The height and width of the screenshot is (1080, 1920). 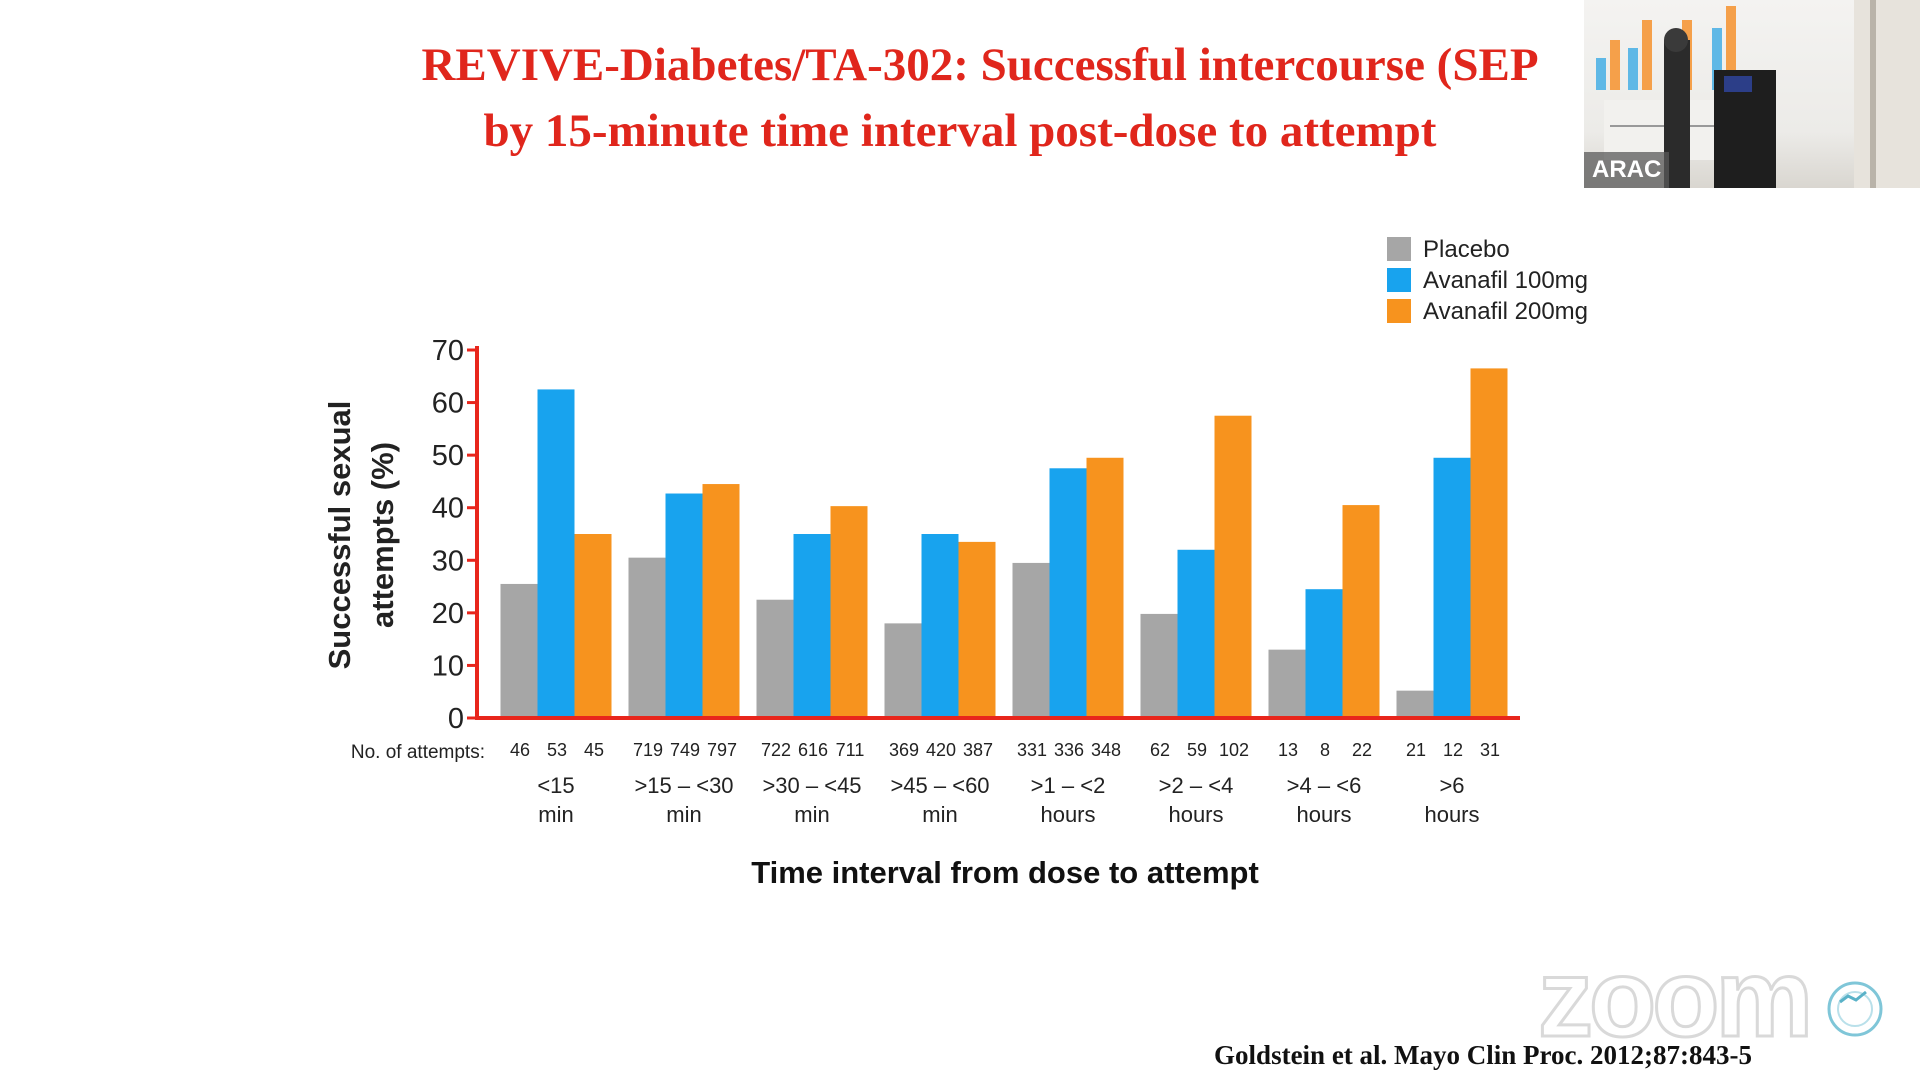 I want to click on zoom-watermark: zoom, so click(x=1675, y=999).